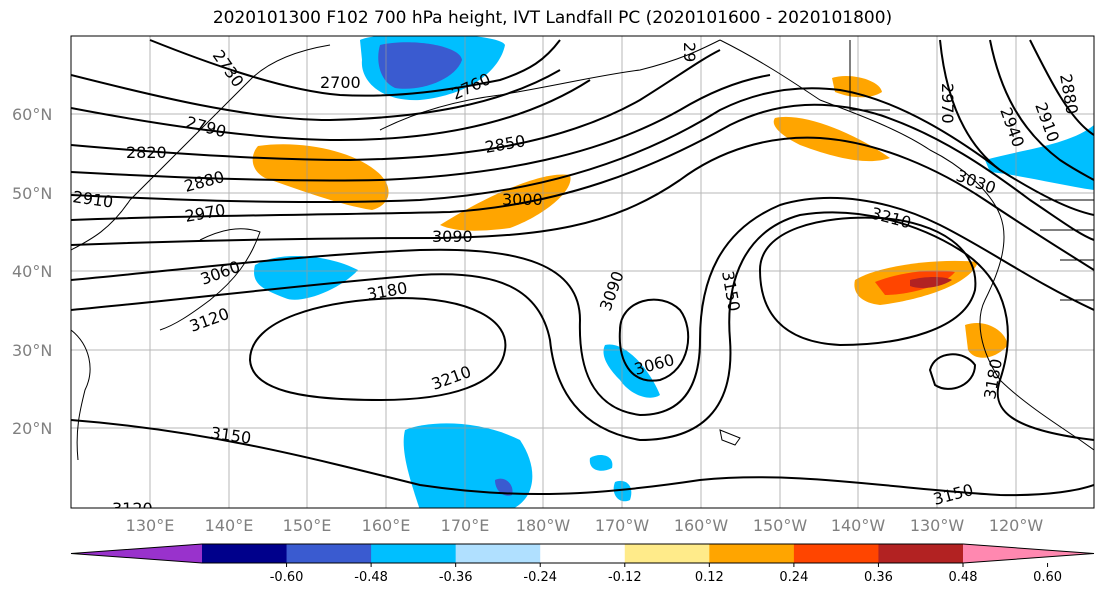 This screenshot has width=1105, height=601. What do you see at coordinates (132, 508) in the screenshot?
I see `clabel-3120-south: 3120` at bounding box center [132, 508].